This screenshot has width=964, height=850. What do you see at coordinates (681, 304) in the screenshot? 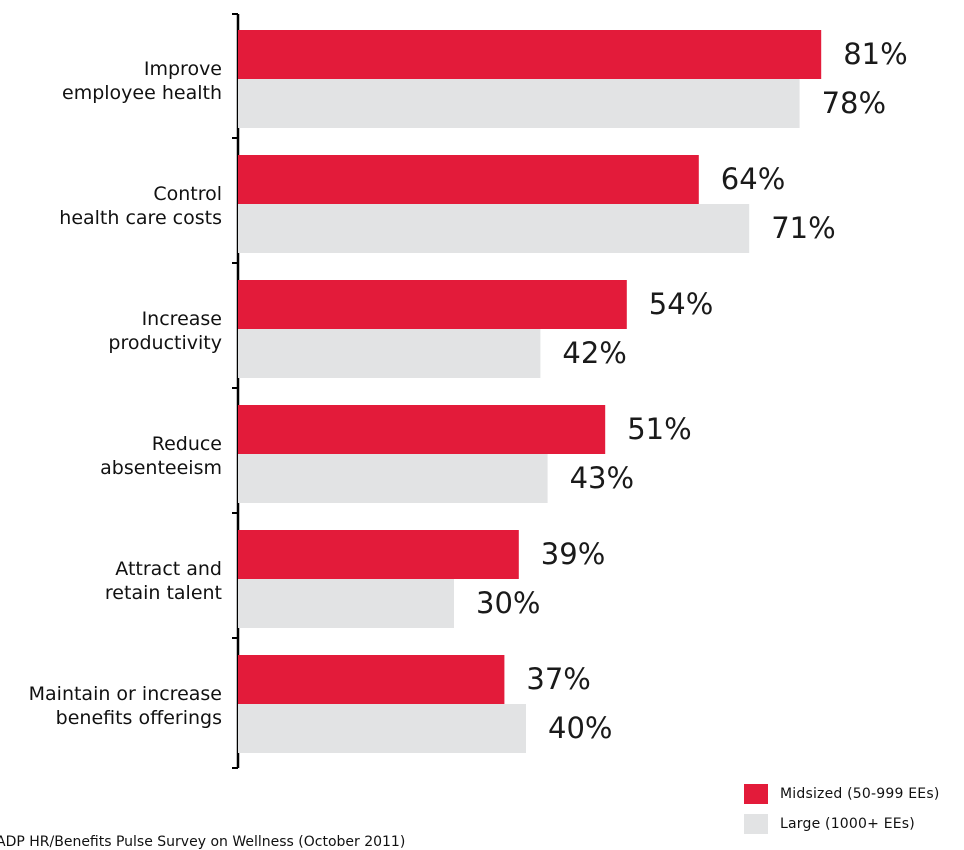
I see `data-label: 54%` at bounding box center [681, 304].